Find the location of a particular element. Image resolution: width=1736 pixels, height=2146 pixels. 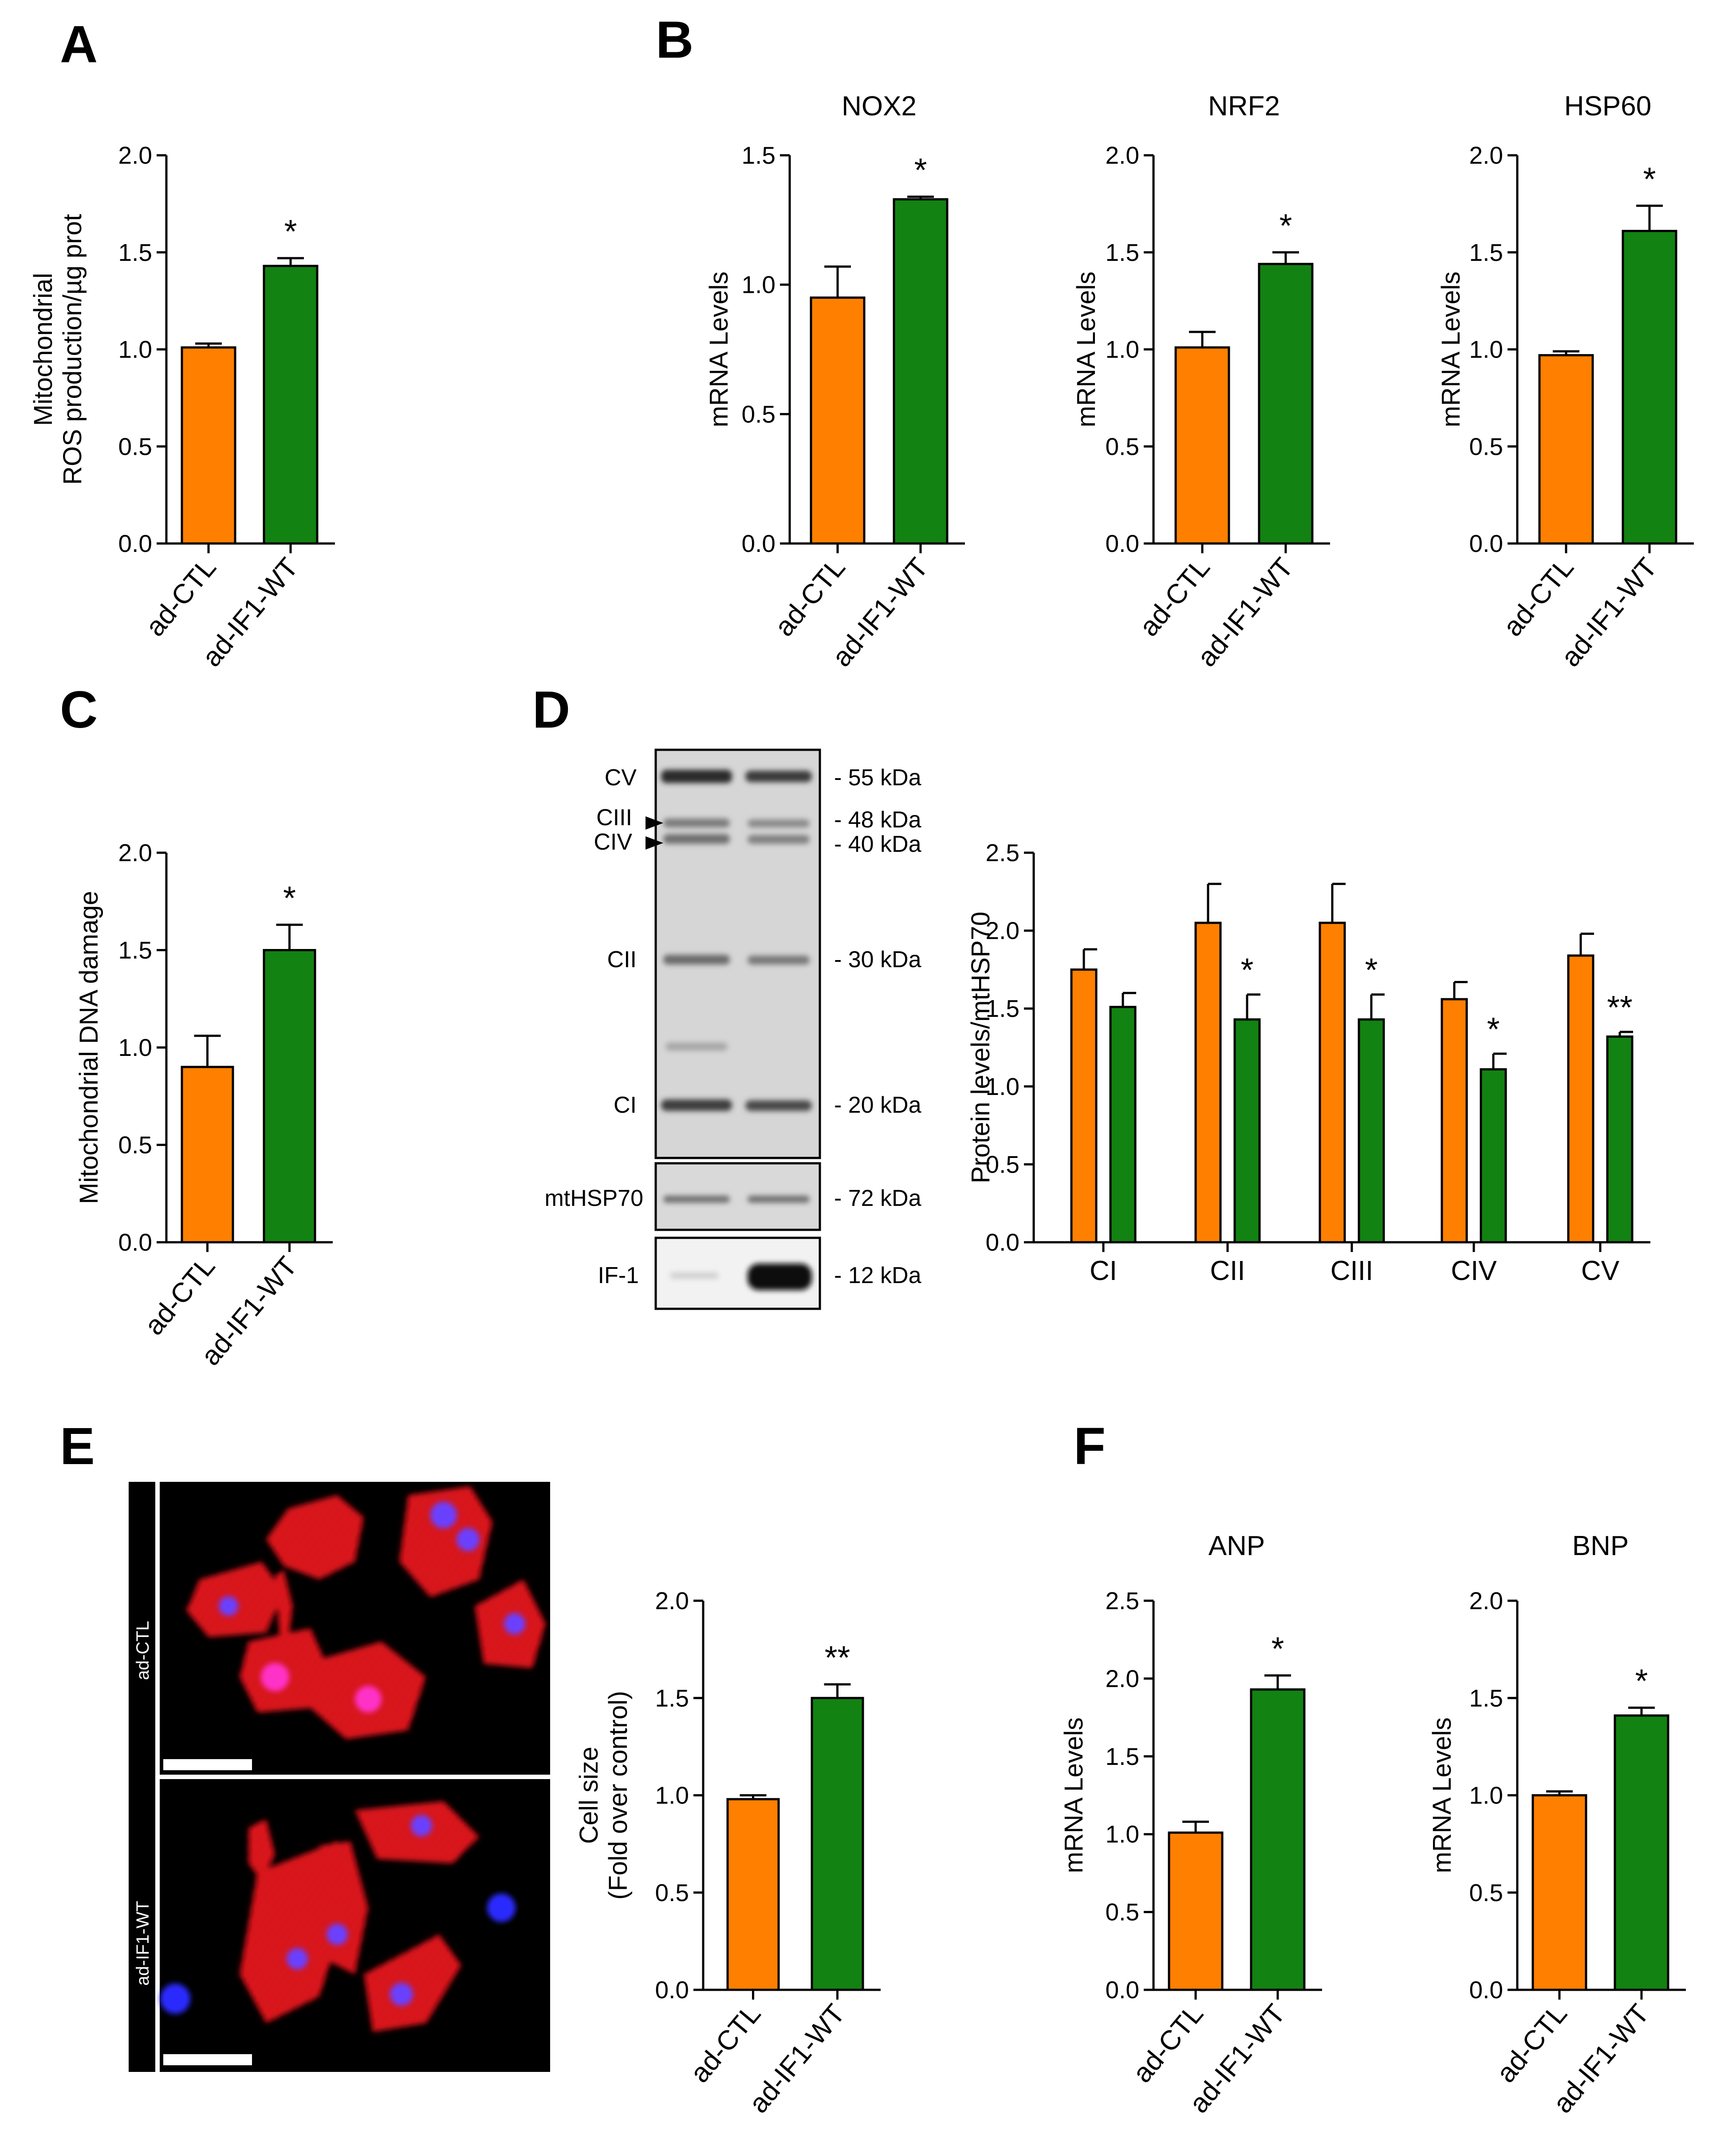

micrograph-ad-ctl is located at coordinates (355, 1628).